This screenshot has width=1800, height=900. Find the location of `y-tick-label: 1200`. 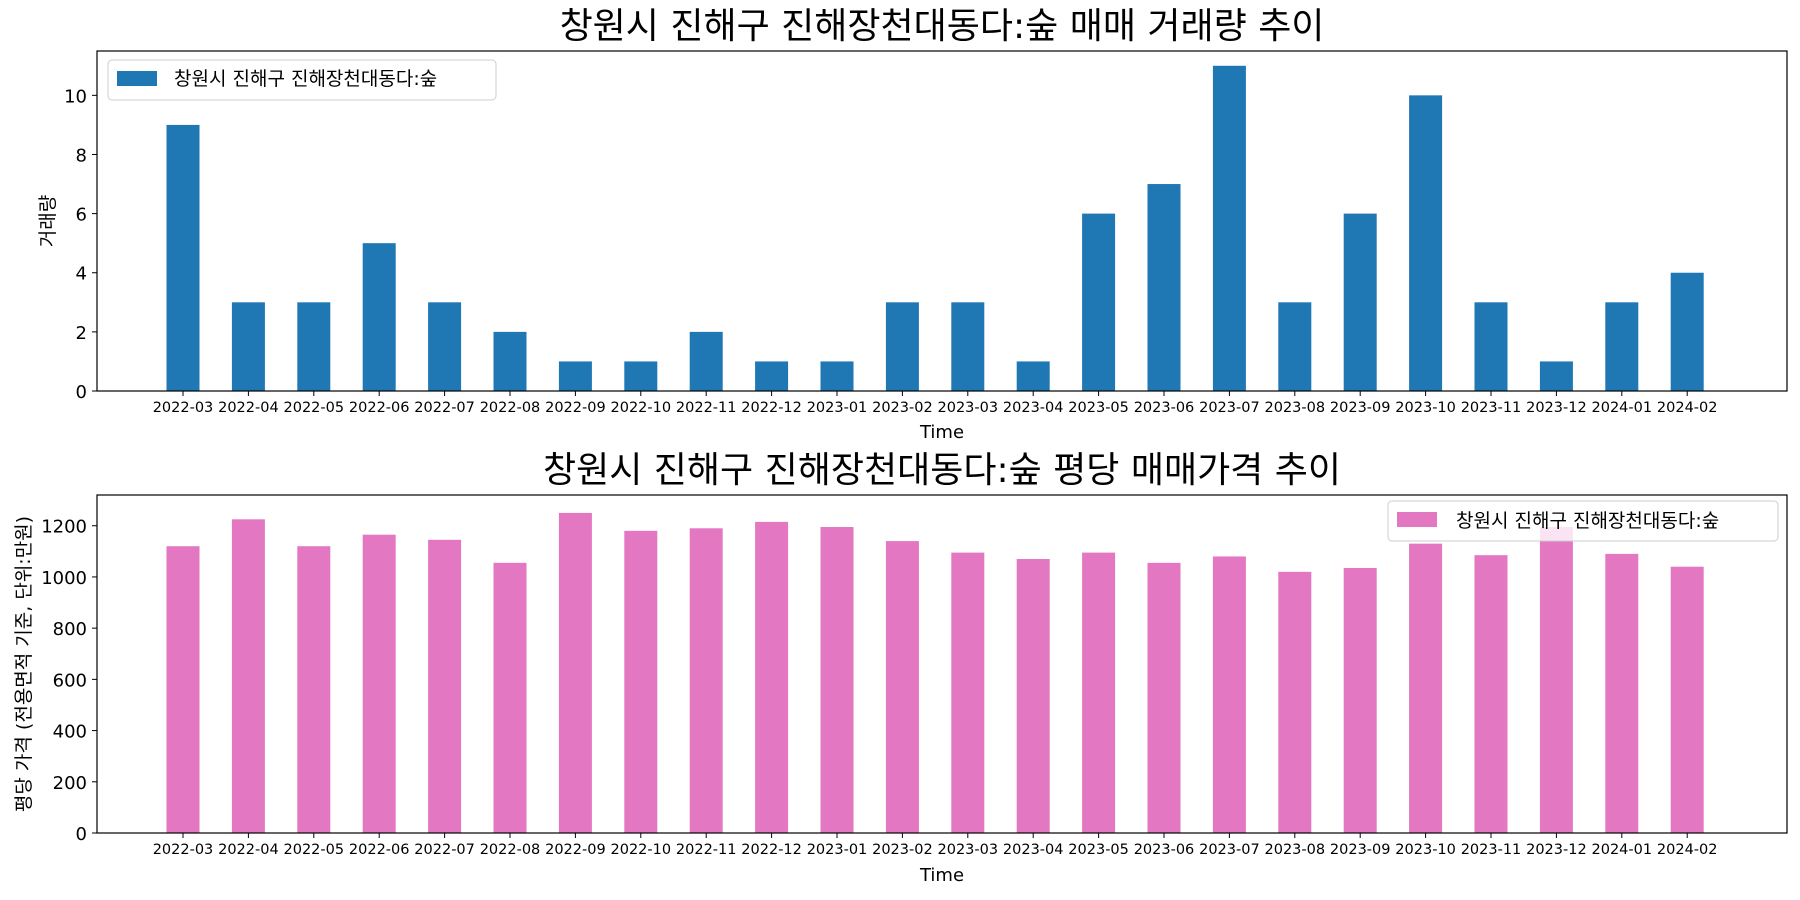

y-tick-label: 1200 is located at coordinates (64, 527).